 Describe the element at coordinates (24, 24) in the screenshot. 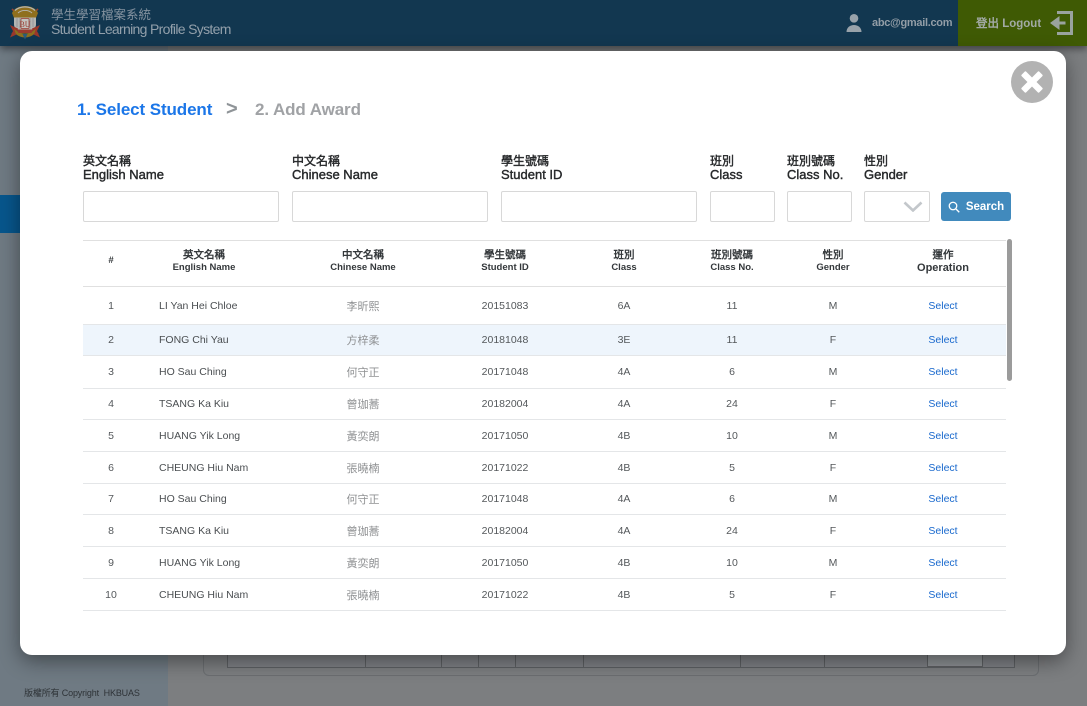

I see `svg-text: BU` at that location.